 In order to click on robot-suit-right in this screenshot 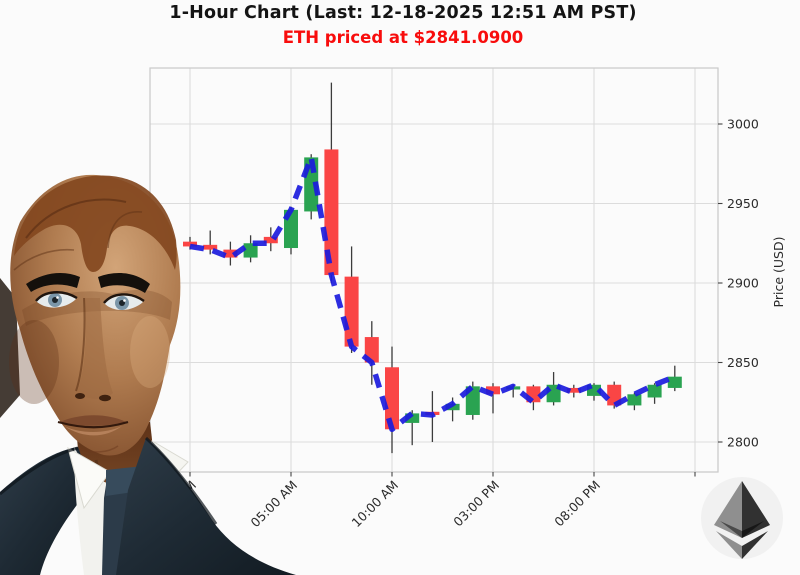, I will do `click(206, 506)`.